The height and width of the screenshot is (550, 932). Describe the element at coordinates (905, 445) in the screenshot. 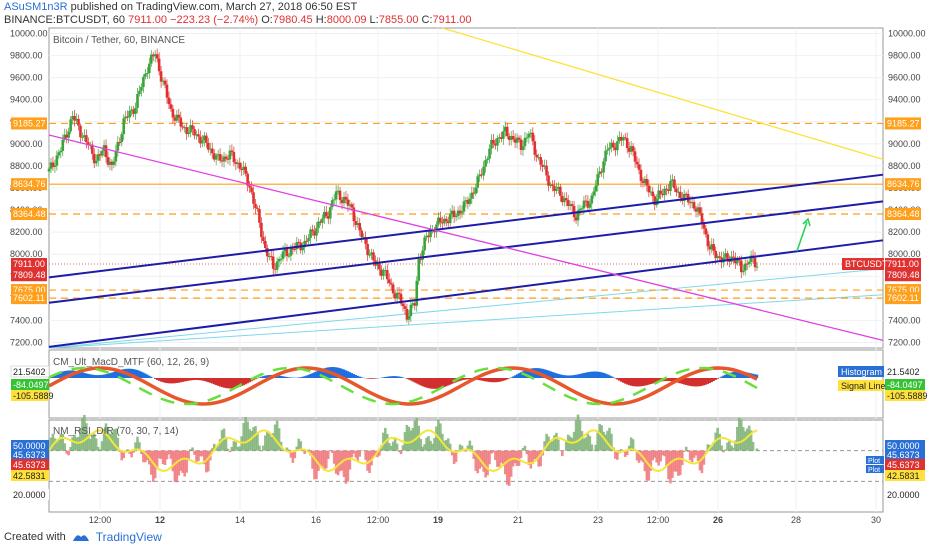

I see `rsi-tag-right` at that location.